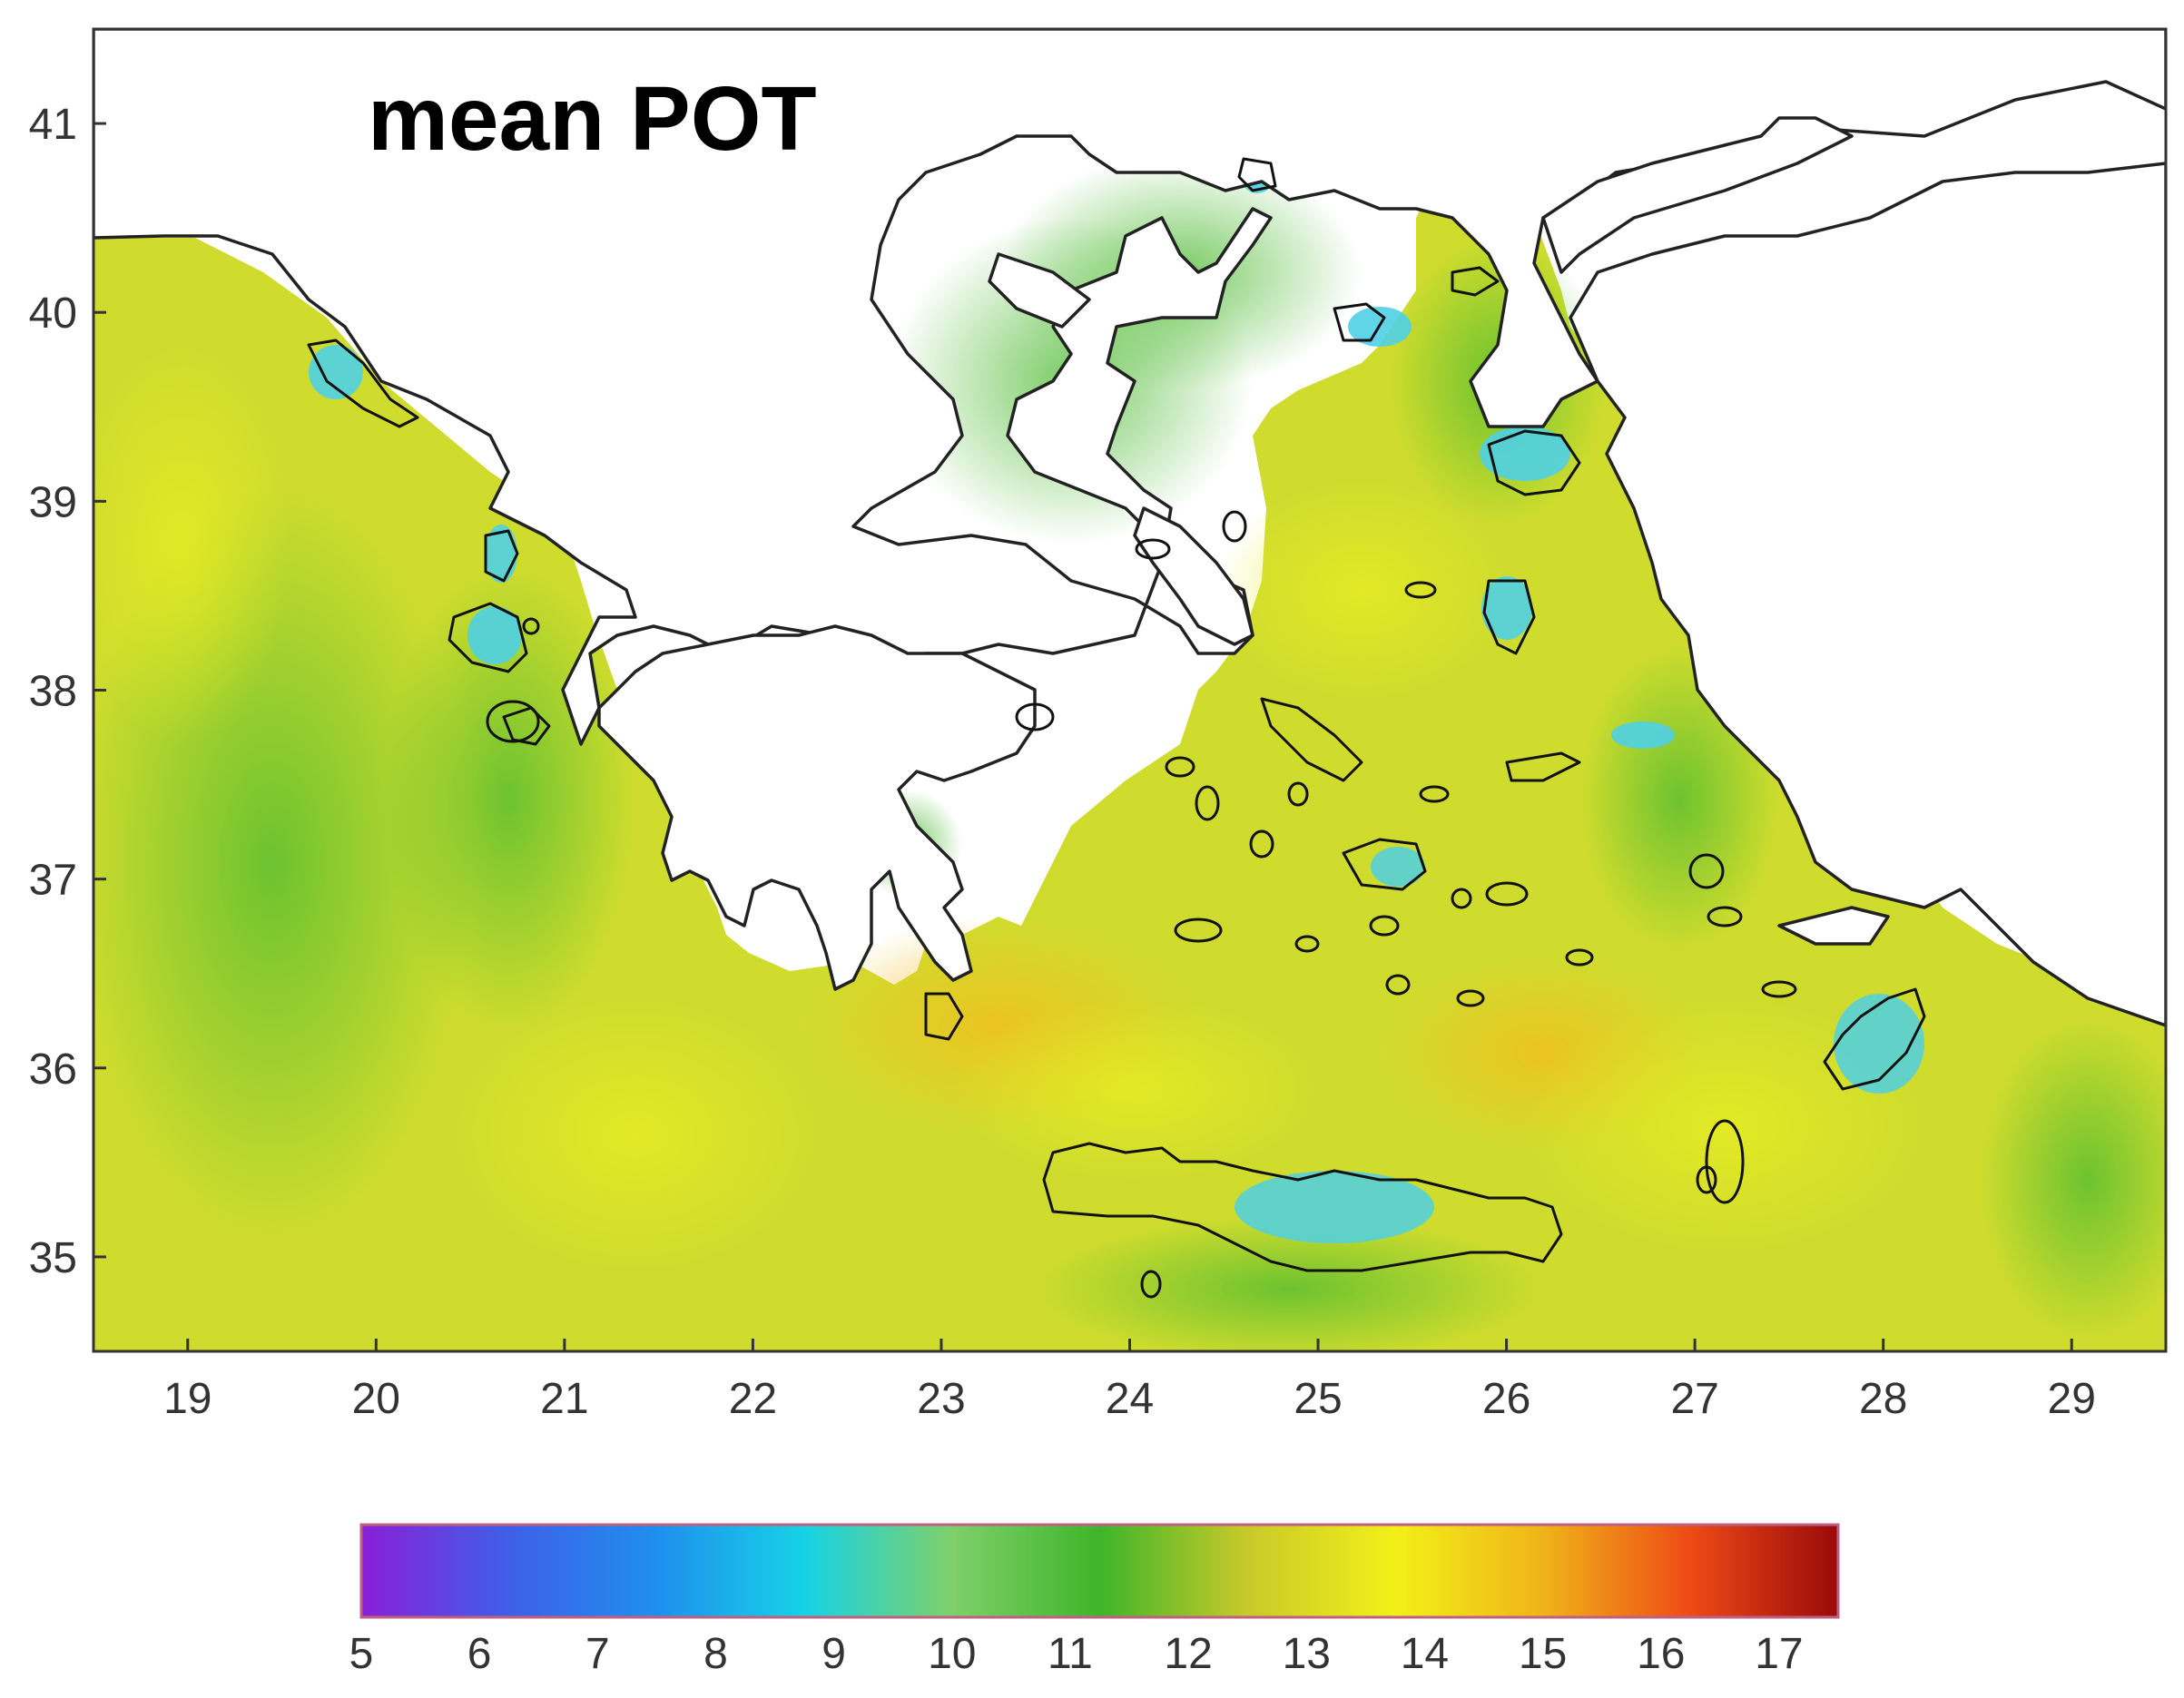 This screenshot has height=1698, width=2184. What do you see at coordinates (715, 1654) in the screenshot?
I see `colorbar-tick-label: 8` at bounding box center [715, 1654].